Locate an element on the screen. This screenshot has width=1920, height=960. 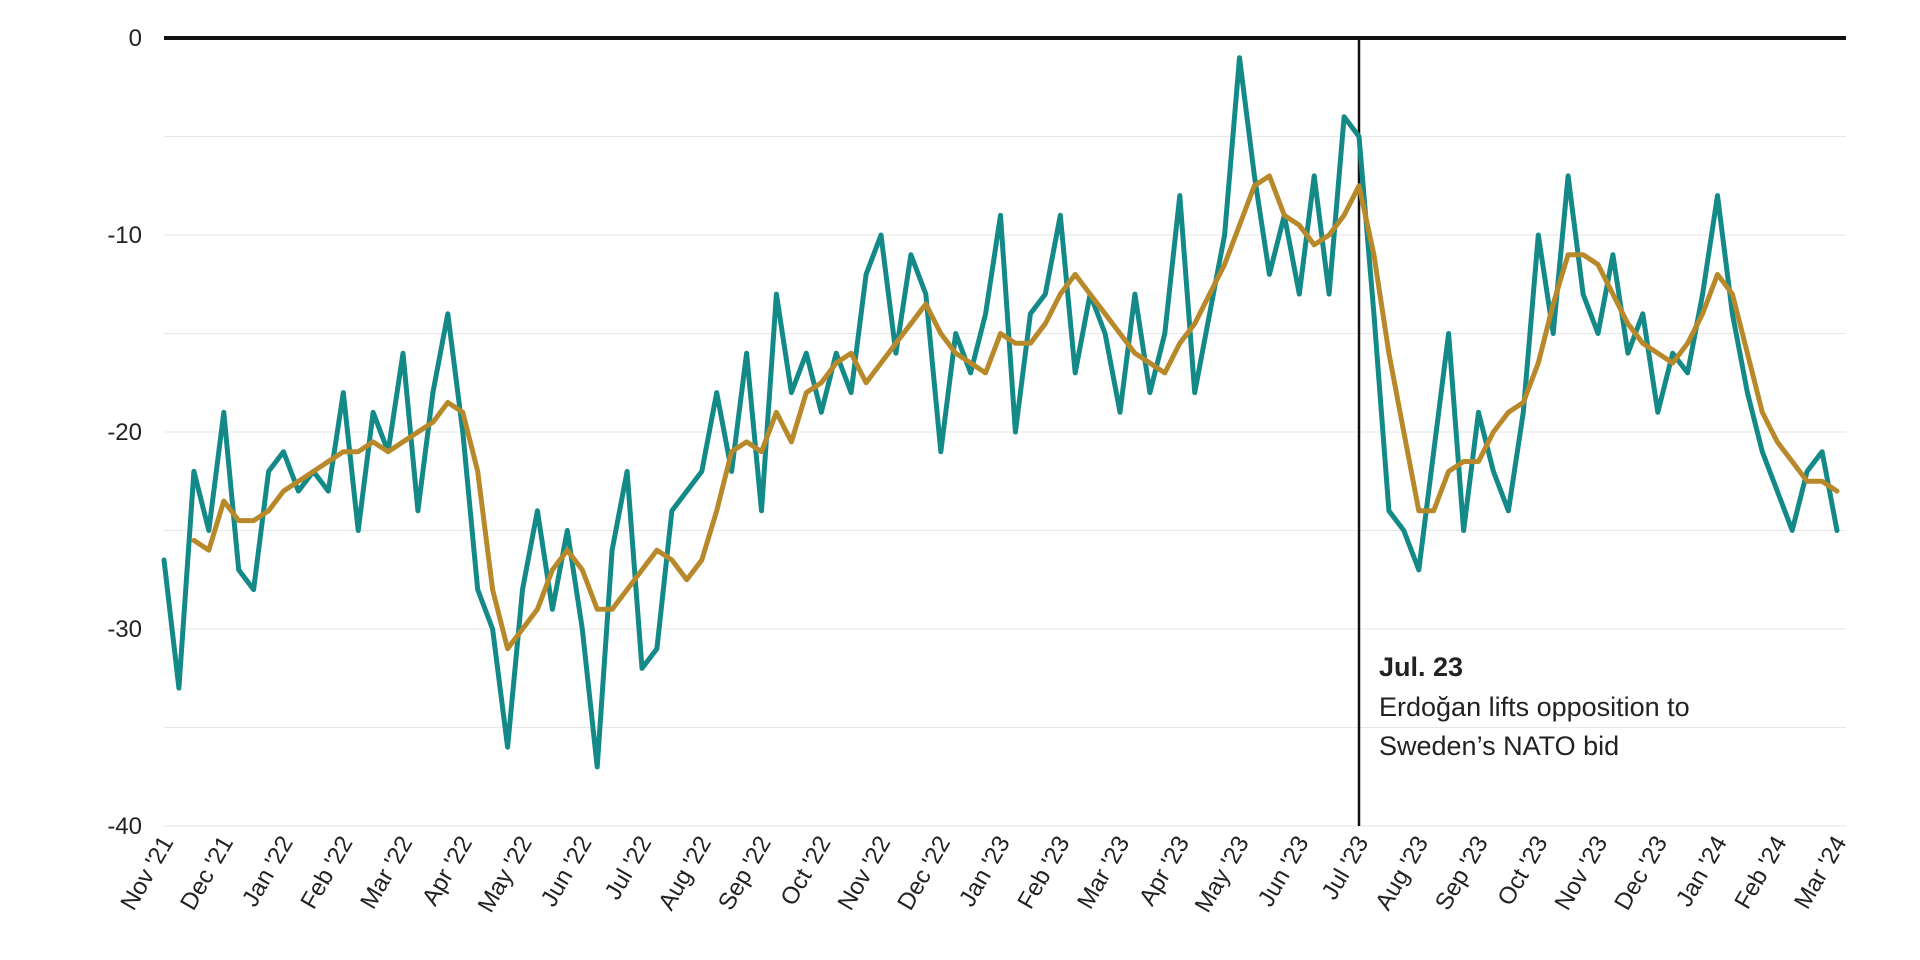
x-tick-label: Dec '21 is located at coordinates (207, 873).